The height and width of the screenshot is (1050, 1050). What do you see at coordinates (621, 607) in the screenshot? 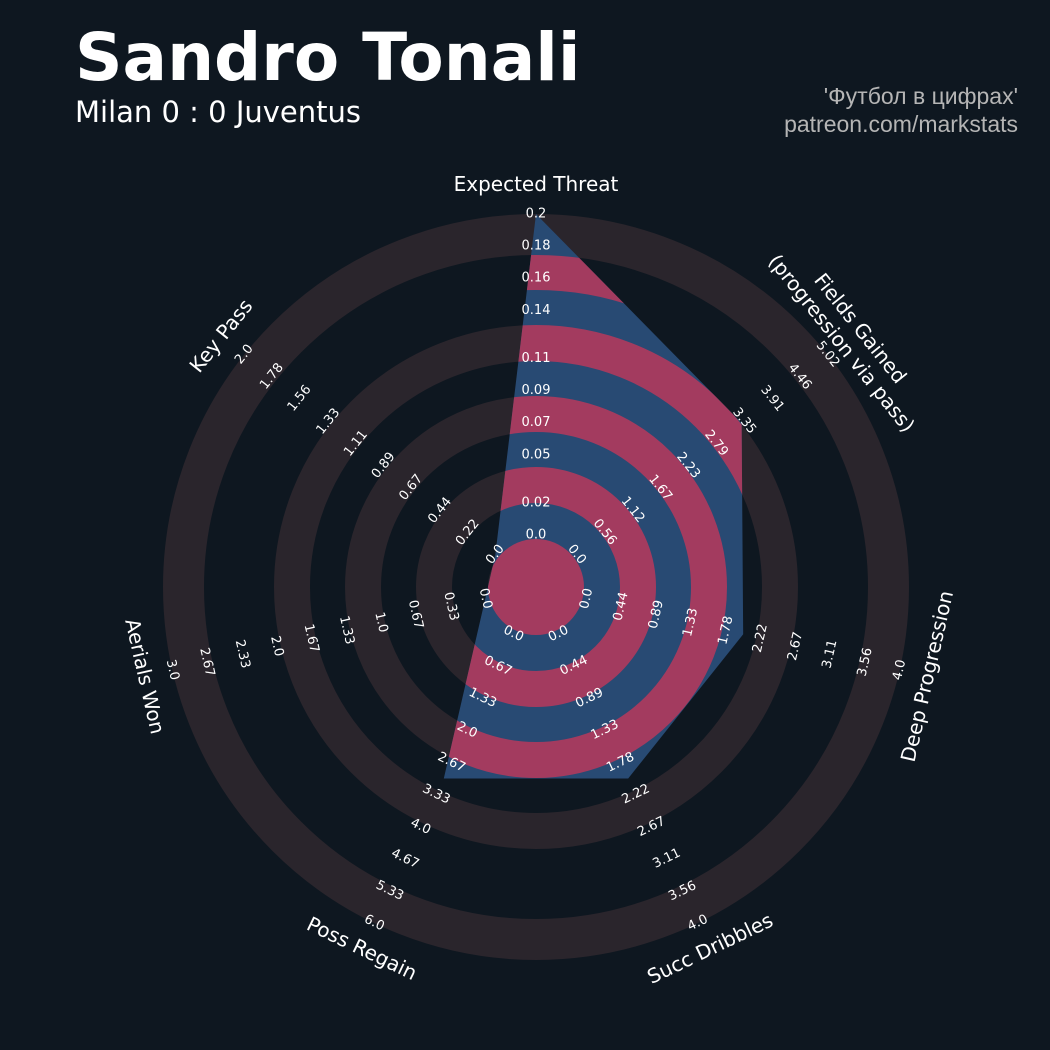
I see `tick-label: 0.44` at bounding box center [621, 607].